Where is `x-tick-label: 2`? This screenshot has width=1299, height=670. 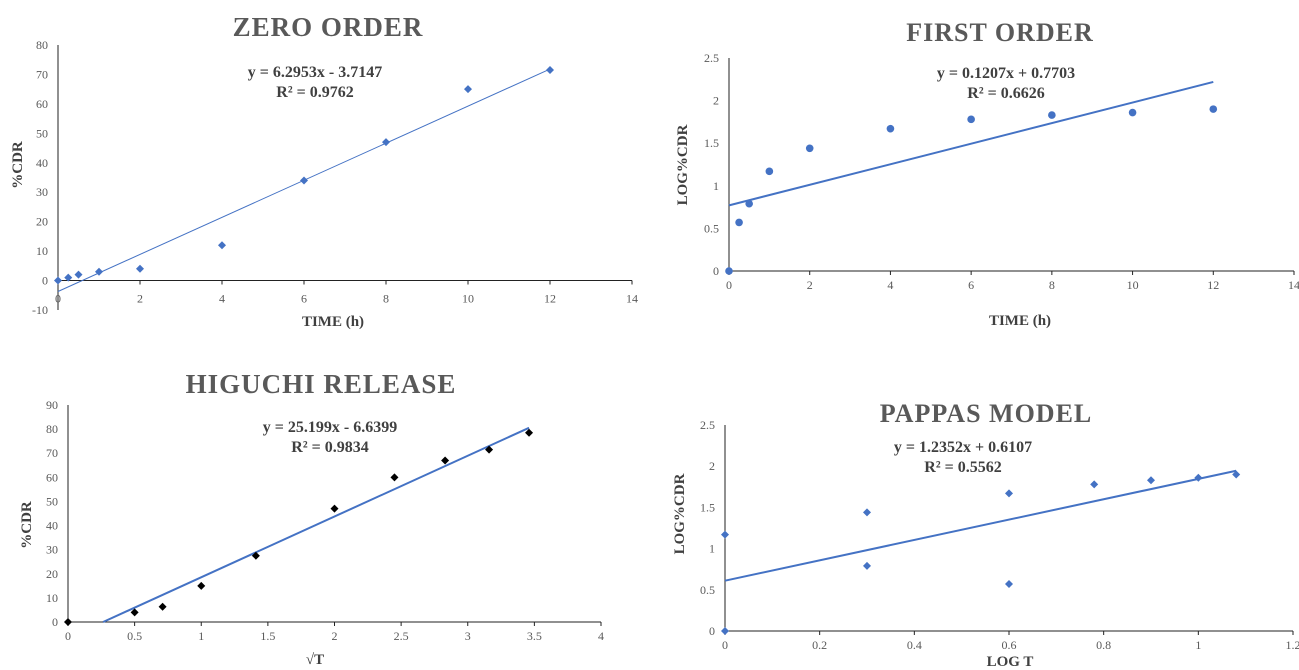 x-tick-label: 2 is located at coordinates (335, 636).